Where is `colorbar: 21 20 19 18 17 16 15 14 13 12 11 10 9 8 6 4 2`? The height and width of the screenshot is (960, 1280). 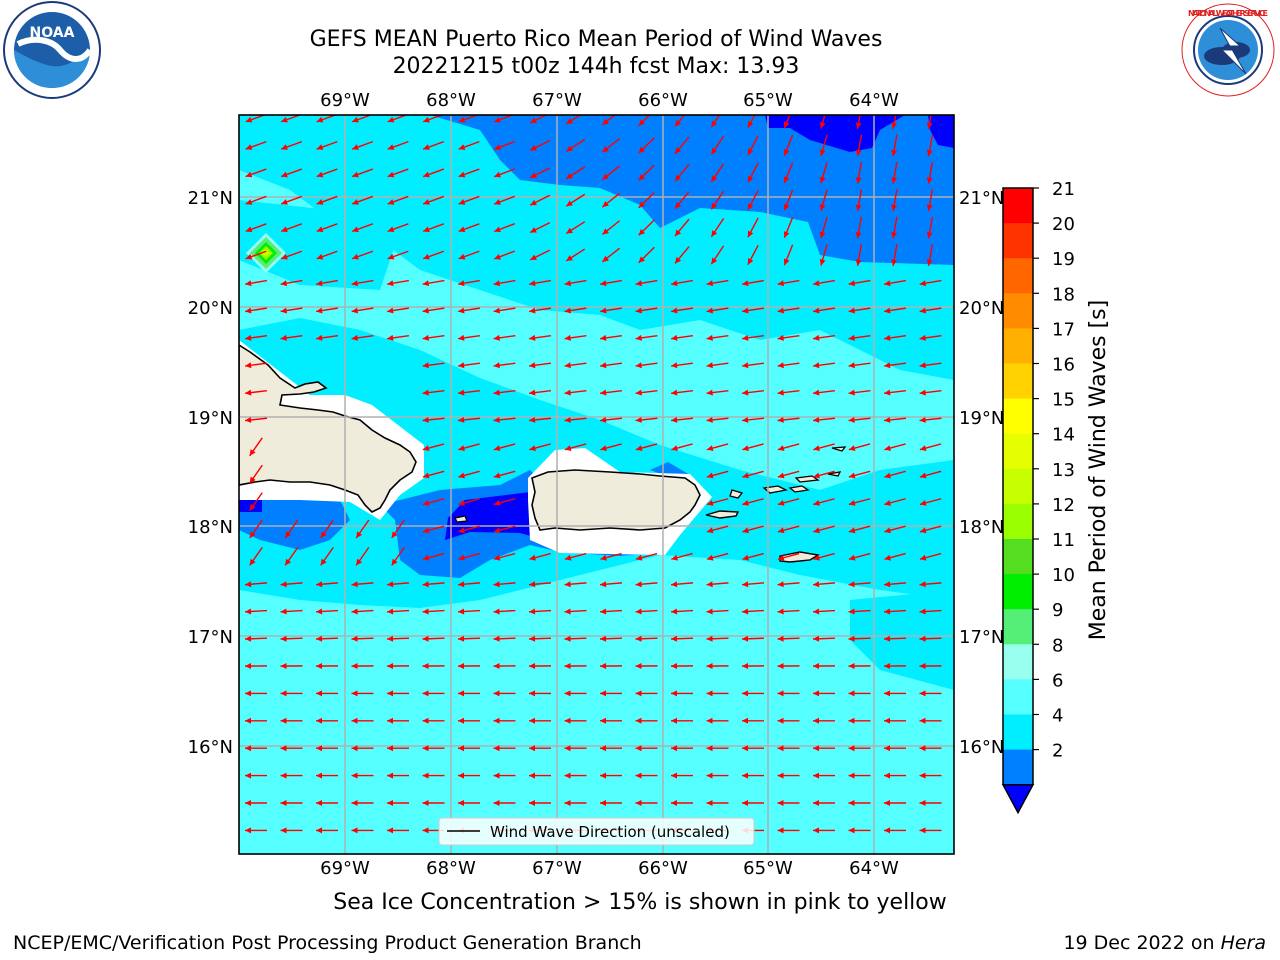 colorbar: 21 20 19 18 17 16 15 14 13 12 11 10 9 8 6 4 2 is located at coordinates (1038, 497).